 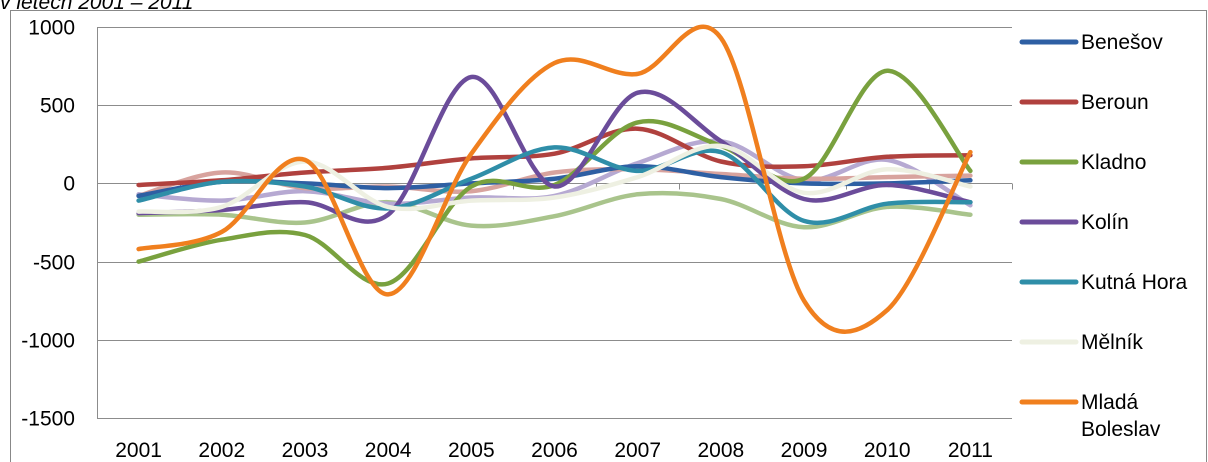 What do you see at coordinates (48, 224) in the screenshot?
I see `y-axis-ticks: 1000 500 0 -500 -1000 -1500` at bounding box center [48, 224].